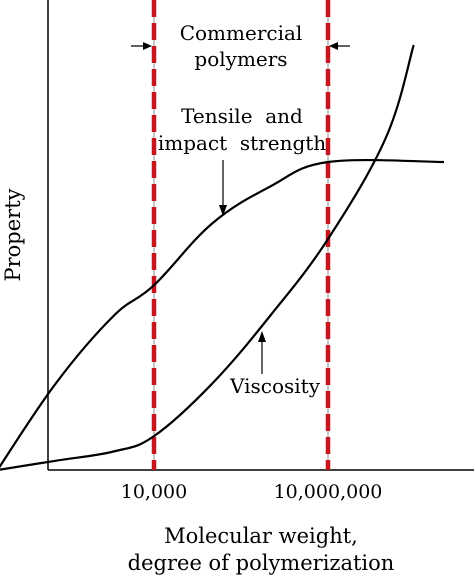 This screenshot has height=576, width=474. Describe the element at coordinates (261, 536) in the screenshot. I see `x-axis-label-line-1: Molecular weight,` at that location.